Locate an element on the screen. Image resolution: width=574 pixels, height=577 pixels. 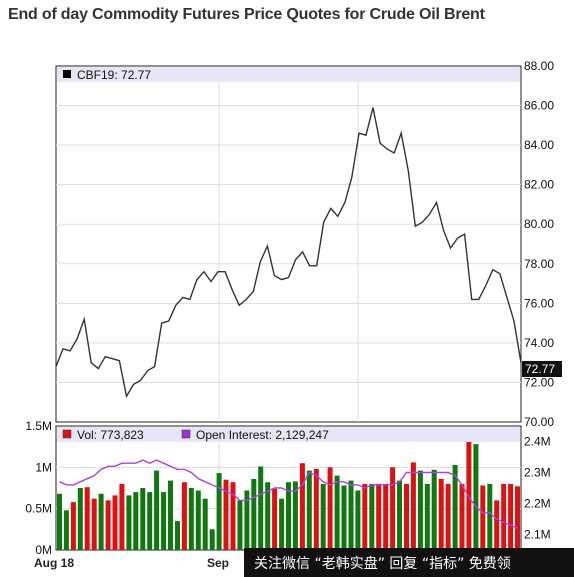
volume-legend-bar is located at coordinates (288, 434).